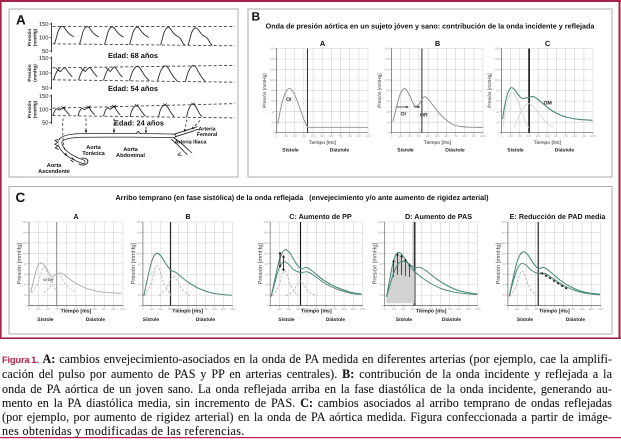 Image resolution: width=621 pixels, height=445 pixels. Describe the element at coordinates (340, 136) in the screenshot. I see `svg-text: 700` at that location.